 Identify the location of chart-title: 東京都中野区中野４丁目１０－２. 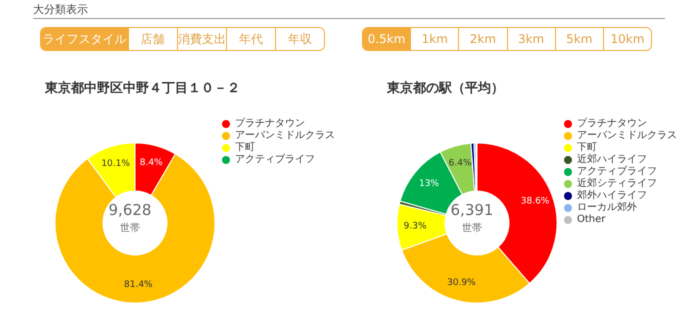
(142, 88).